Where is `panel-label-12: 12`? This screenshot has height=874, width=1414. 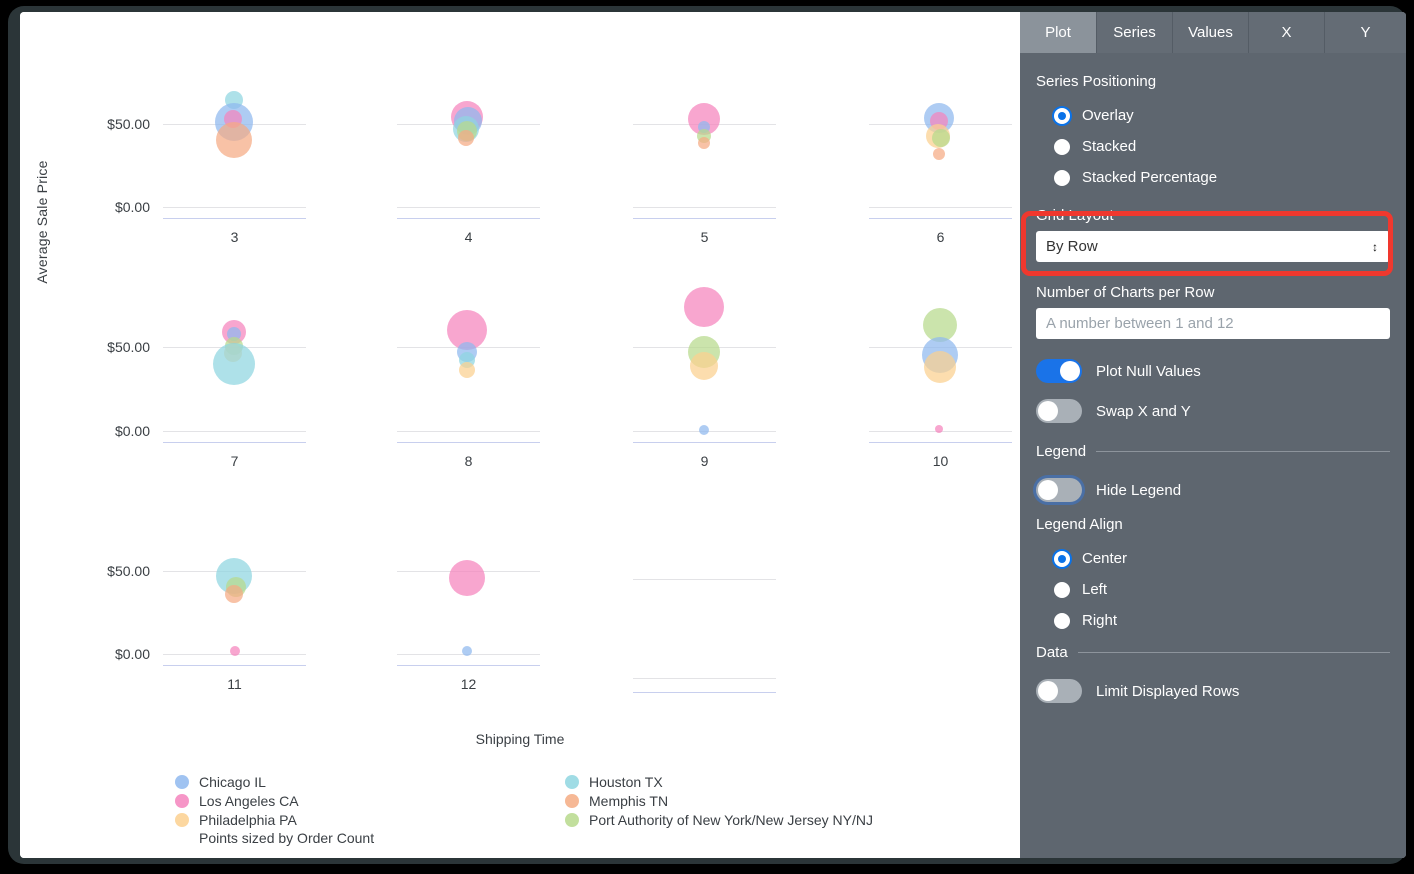
panel-label-12: 12 is located at coordinates (468, 684).